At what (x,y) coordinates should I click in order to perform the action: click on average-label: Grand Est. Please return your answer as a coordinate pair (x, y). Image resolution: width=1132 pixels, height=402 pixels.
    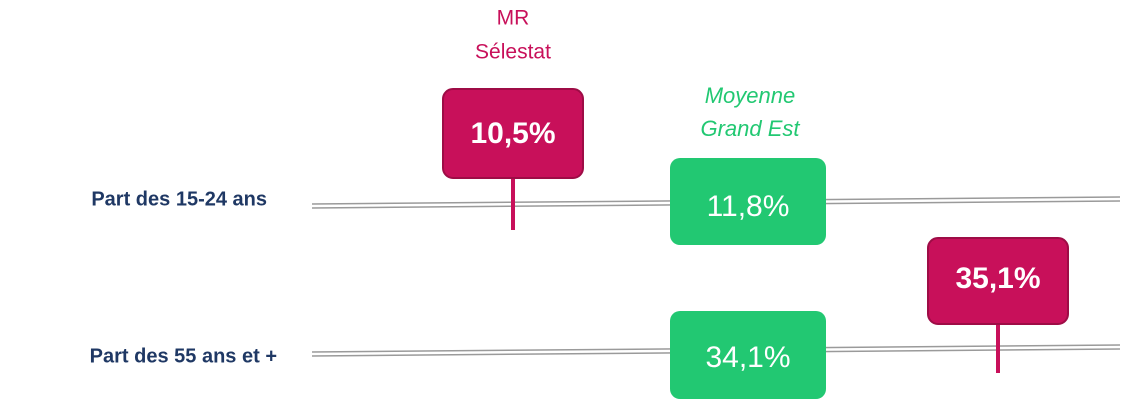
    Looking at the image, I should click on (750, 128).